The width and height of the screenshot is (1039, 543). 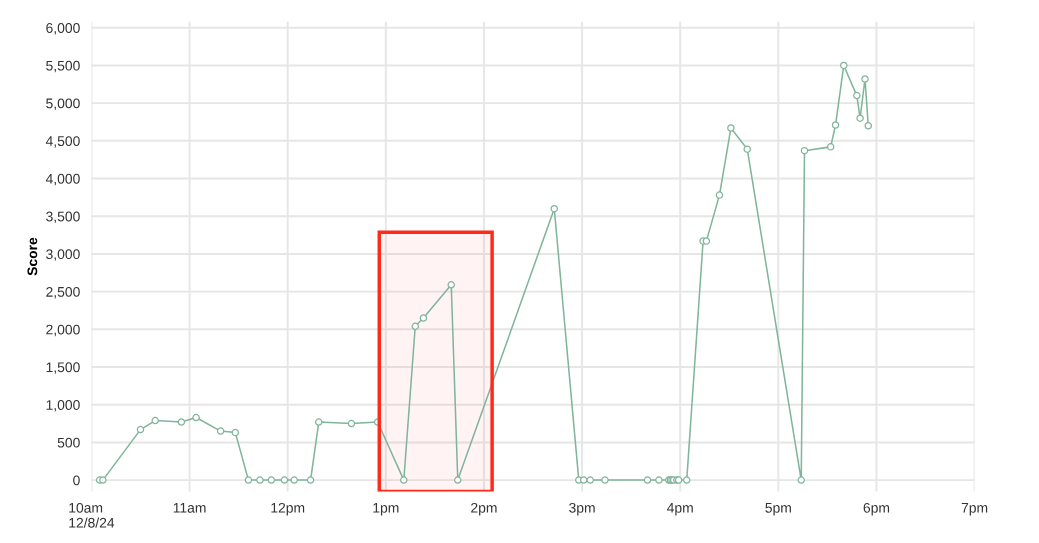 What do you see at coordinates (63, 217) in the screenshot?
I see `y-tick-label: 3,500` at bounding box center [63, 217].